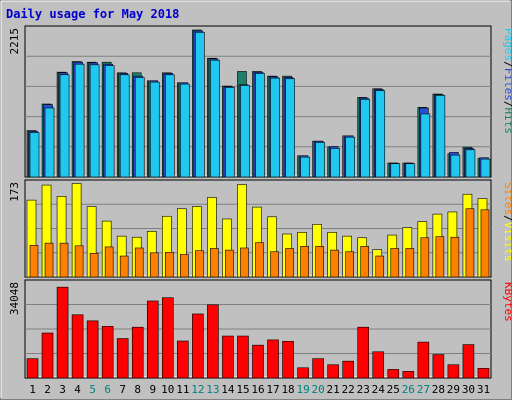  Describe the element at coordinates (77, 389) in the screenshot. I see `x-tick-label: 4` at that location.